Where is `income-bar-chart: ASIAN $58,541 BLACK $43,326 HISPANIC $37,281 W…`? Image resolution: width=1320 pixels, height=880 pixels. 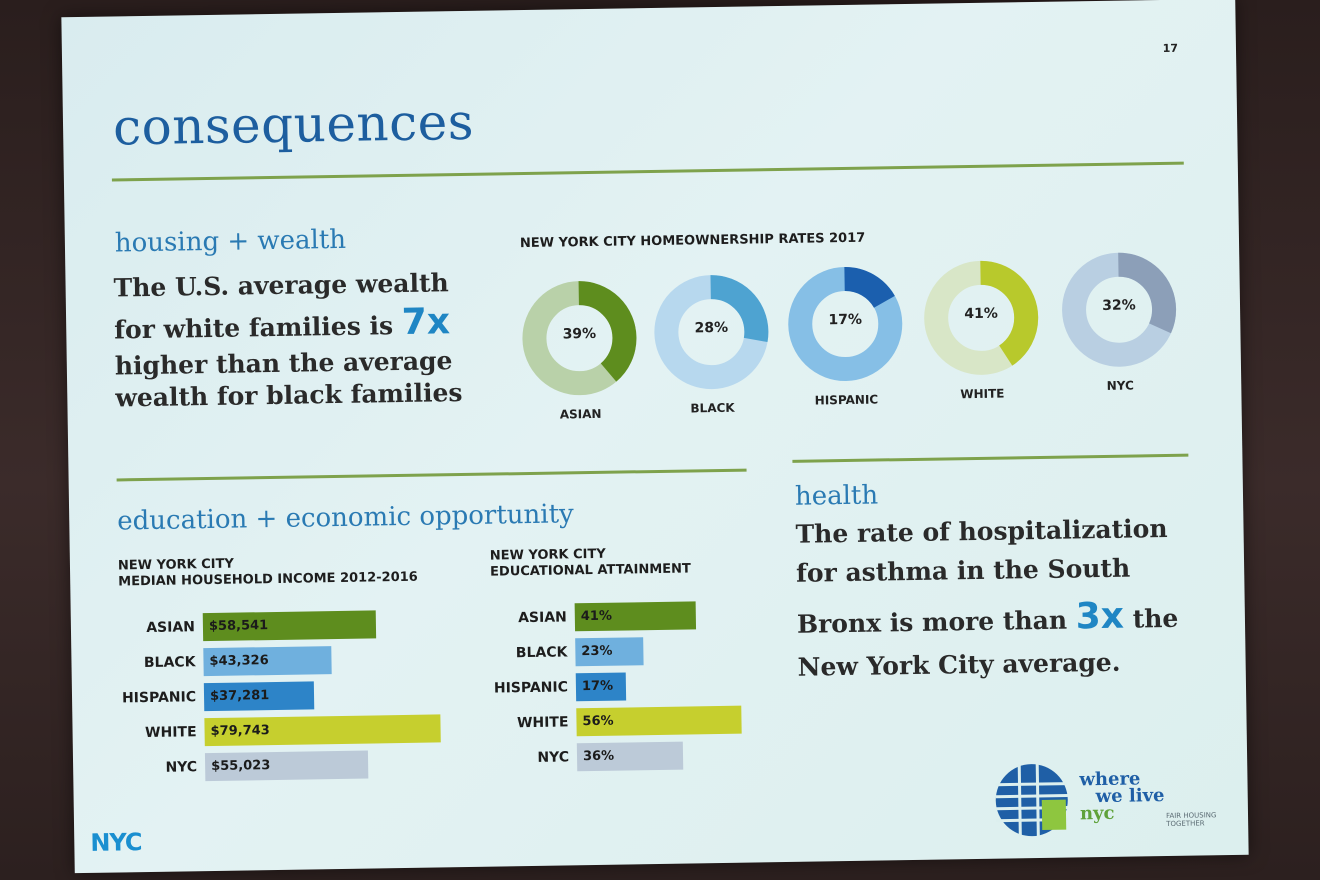
income-bar-chart: ASIAN $58,541 BLACK $43,326 HISPANIC $37,281 W… is located at coordinates (285, 699).